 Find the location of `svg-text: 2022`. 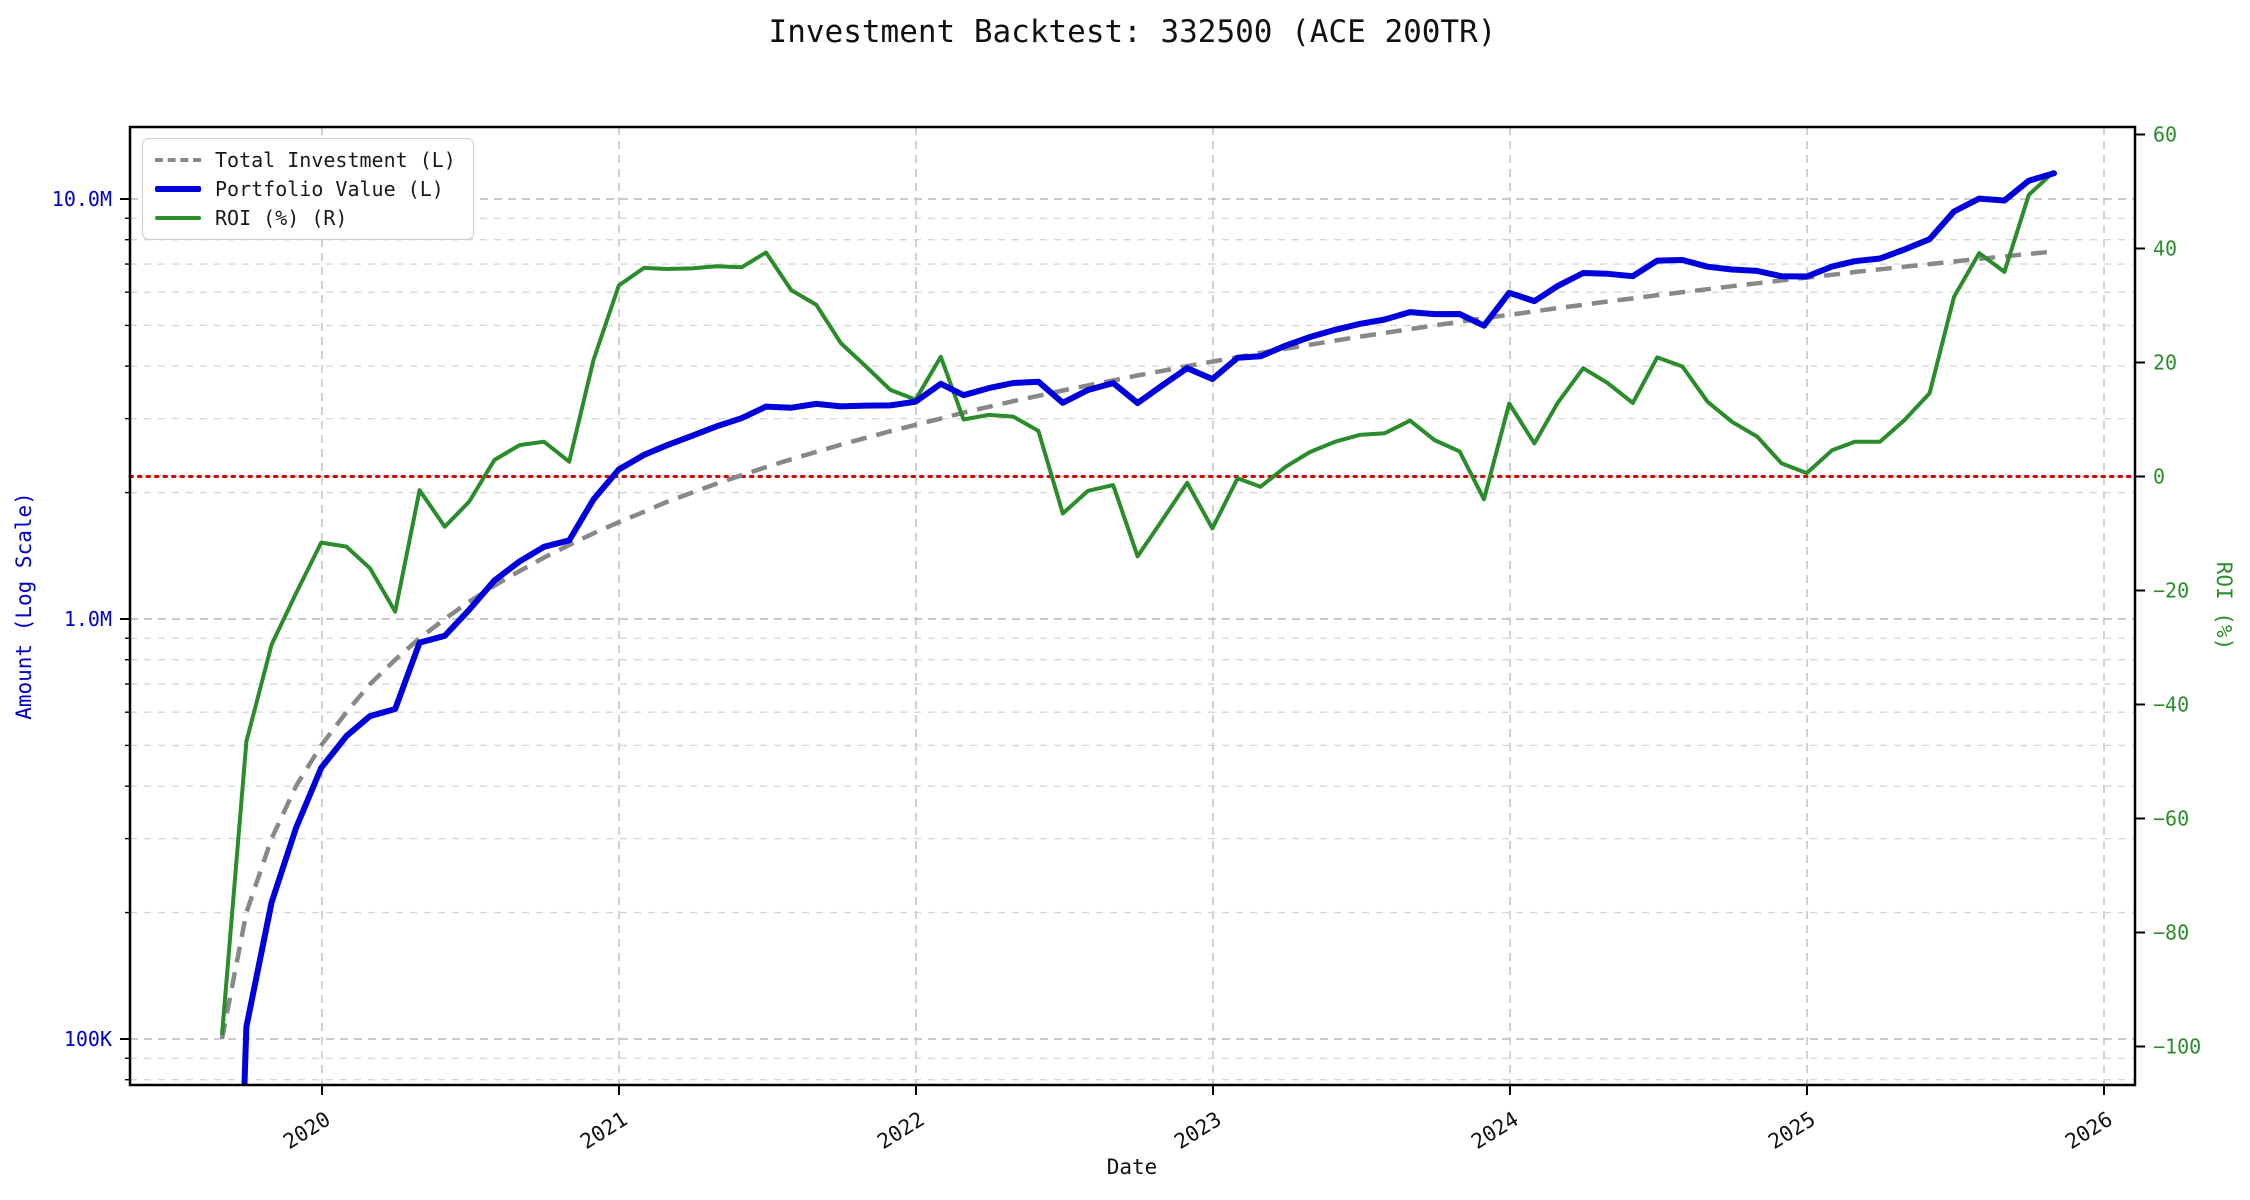

svg-text: 2022 is located at coordinates (901, 1130).